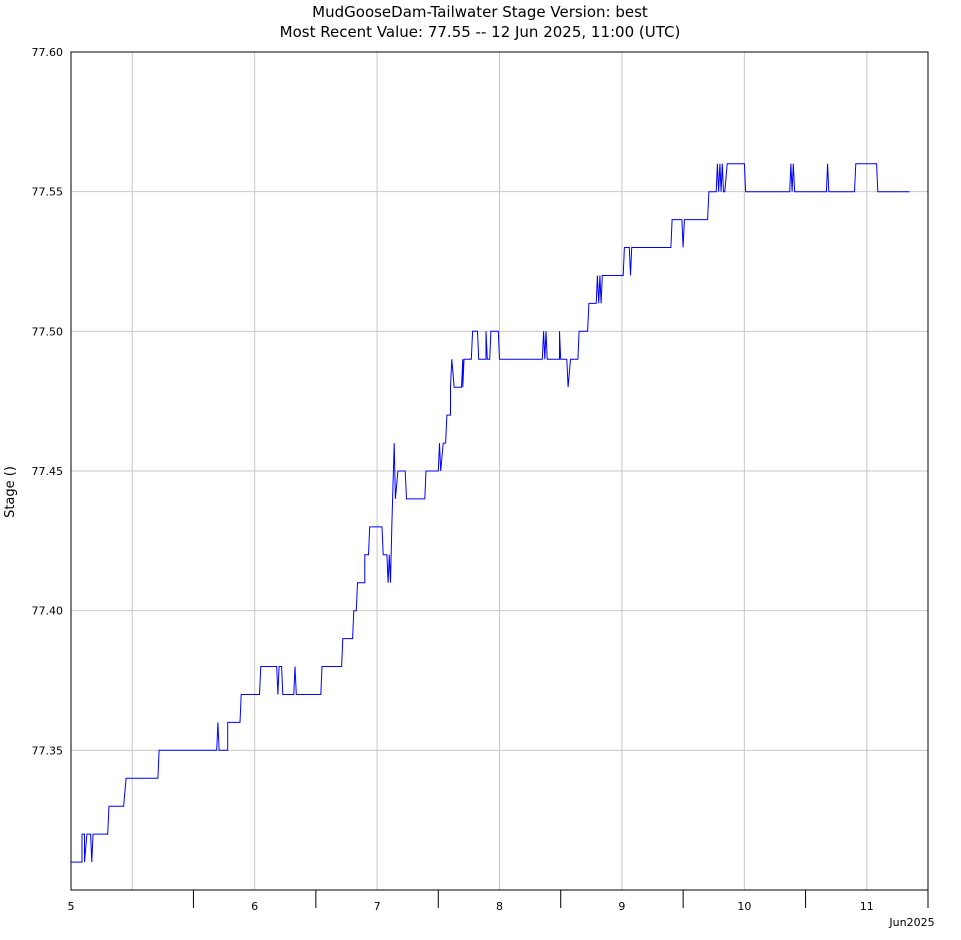  Describe the element at coordinates (48, 750) in the screenshot. I see `y-tick-label: 77.35` at that location.